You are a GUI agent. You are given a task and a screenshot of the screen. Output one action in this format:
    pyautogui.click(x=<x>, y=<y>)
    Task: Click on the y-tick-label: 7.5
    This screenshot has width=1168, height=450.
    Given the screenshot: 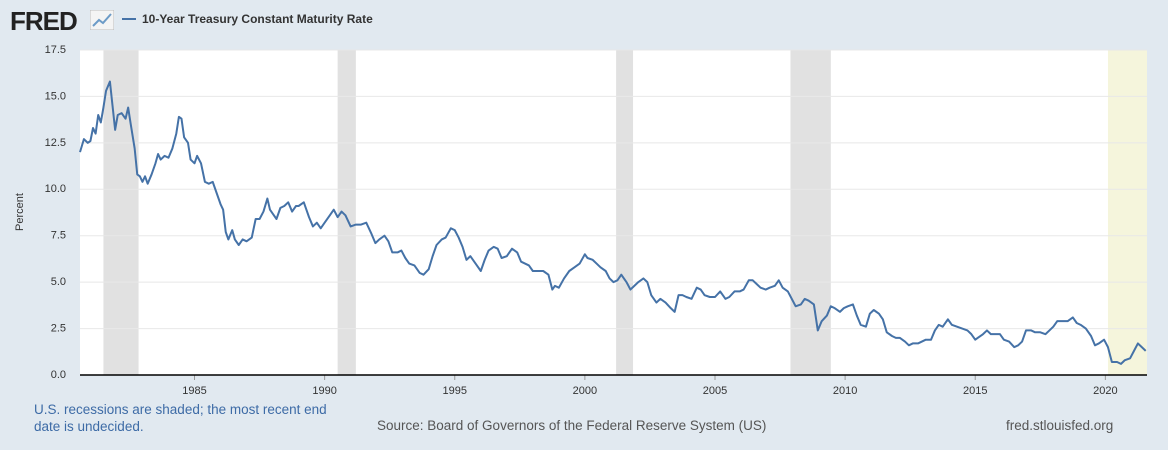 What is the action you would take?
    pyautogui.click(x=58, y=236)
    